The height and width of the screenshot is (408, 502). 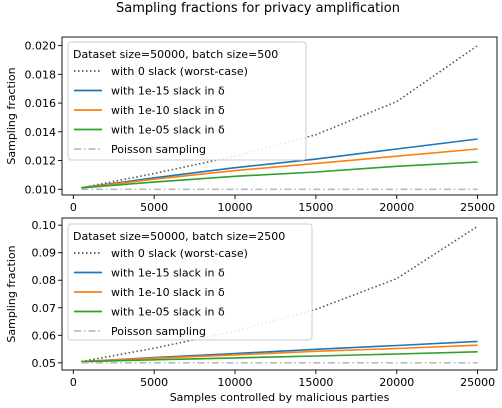 What do you see at coordinates (41, 46) in the screenshot?
I see `y-tick-label: 0.020` at bounding box center [41, 46].